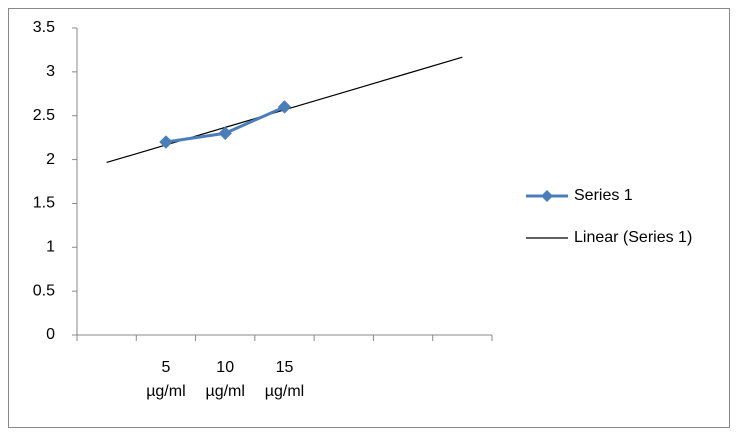  Describe the element at coordinates (50, 71) in the screenshot. I see `y-tick-label: 3` at that location.